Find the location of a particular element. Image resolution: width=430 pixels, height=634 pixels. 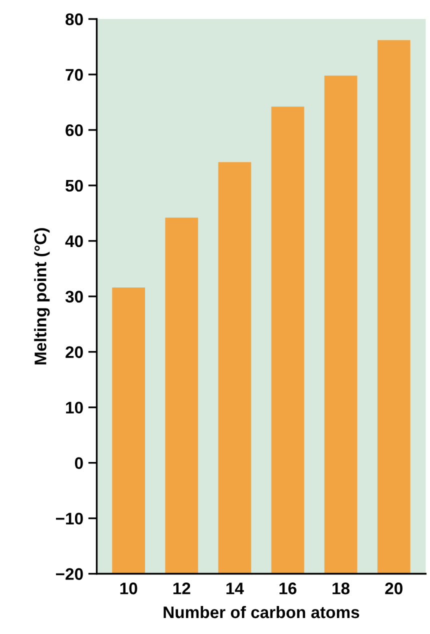

y-tick-label: 0 is located at coordinates (78, 463).